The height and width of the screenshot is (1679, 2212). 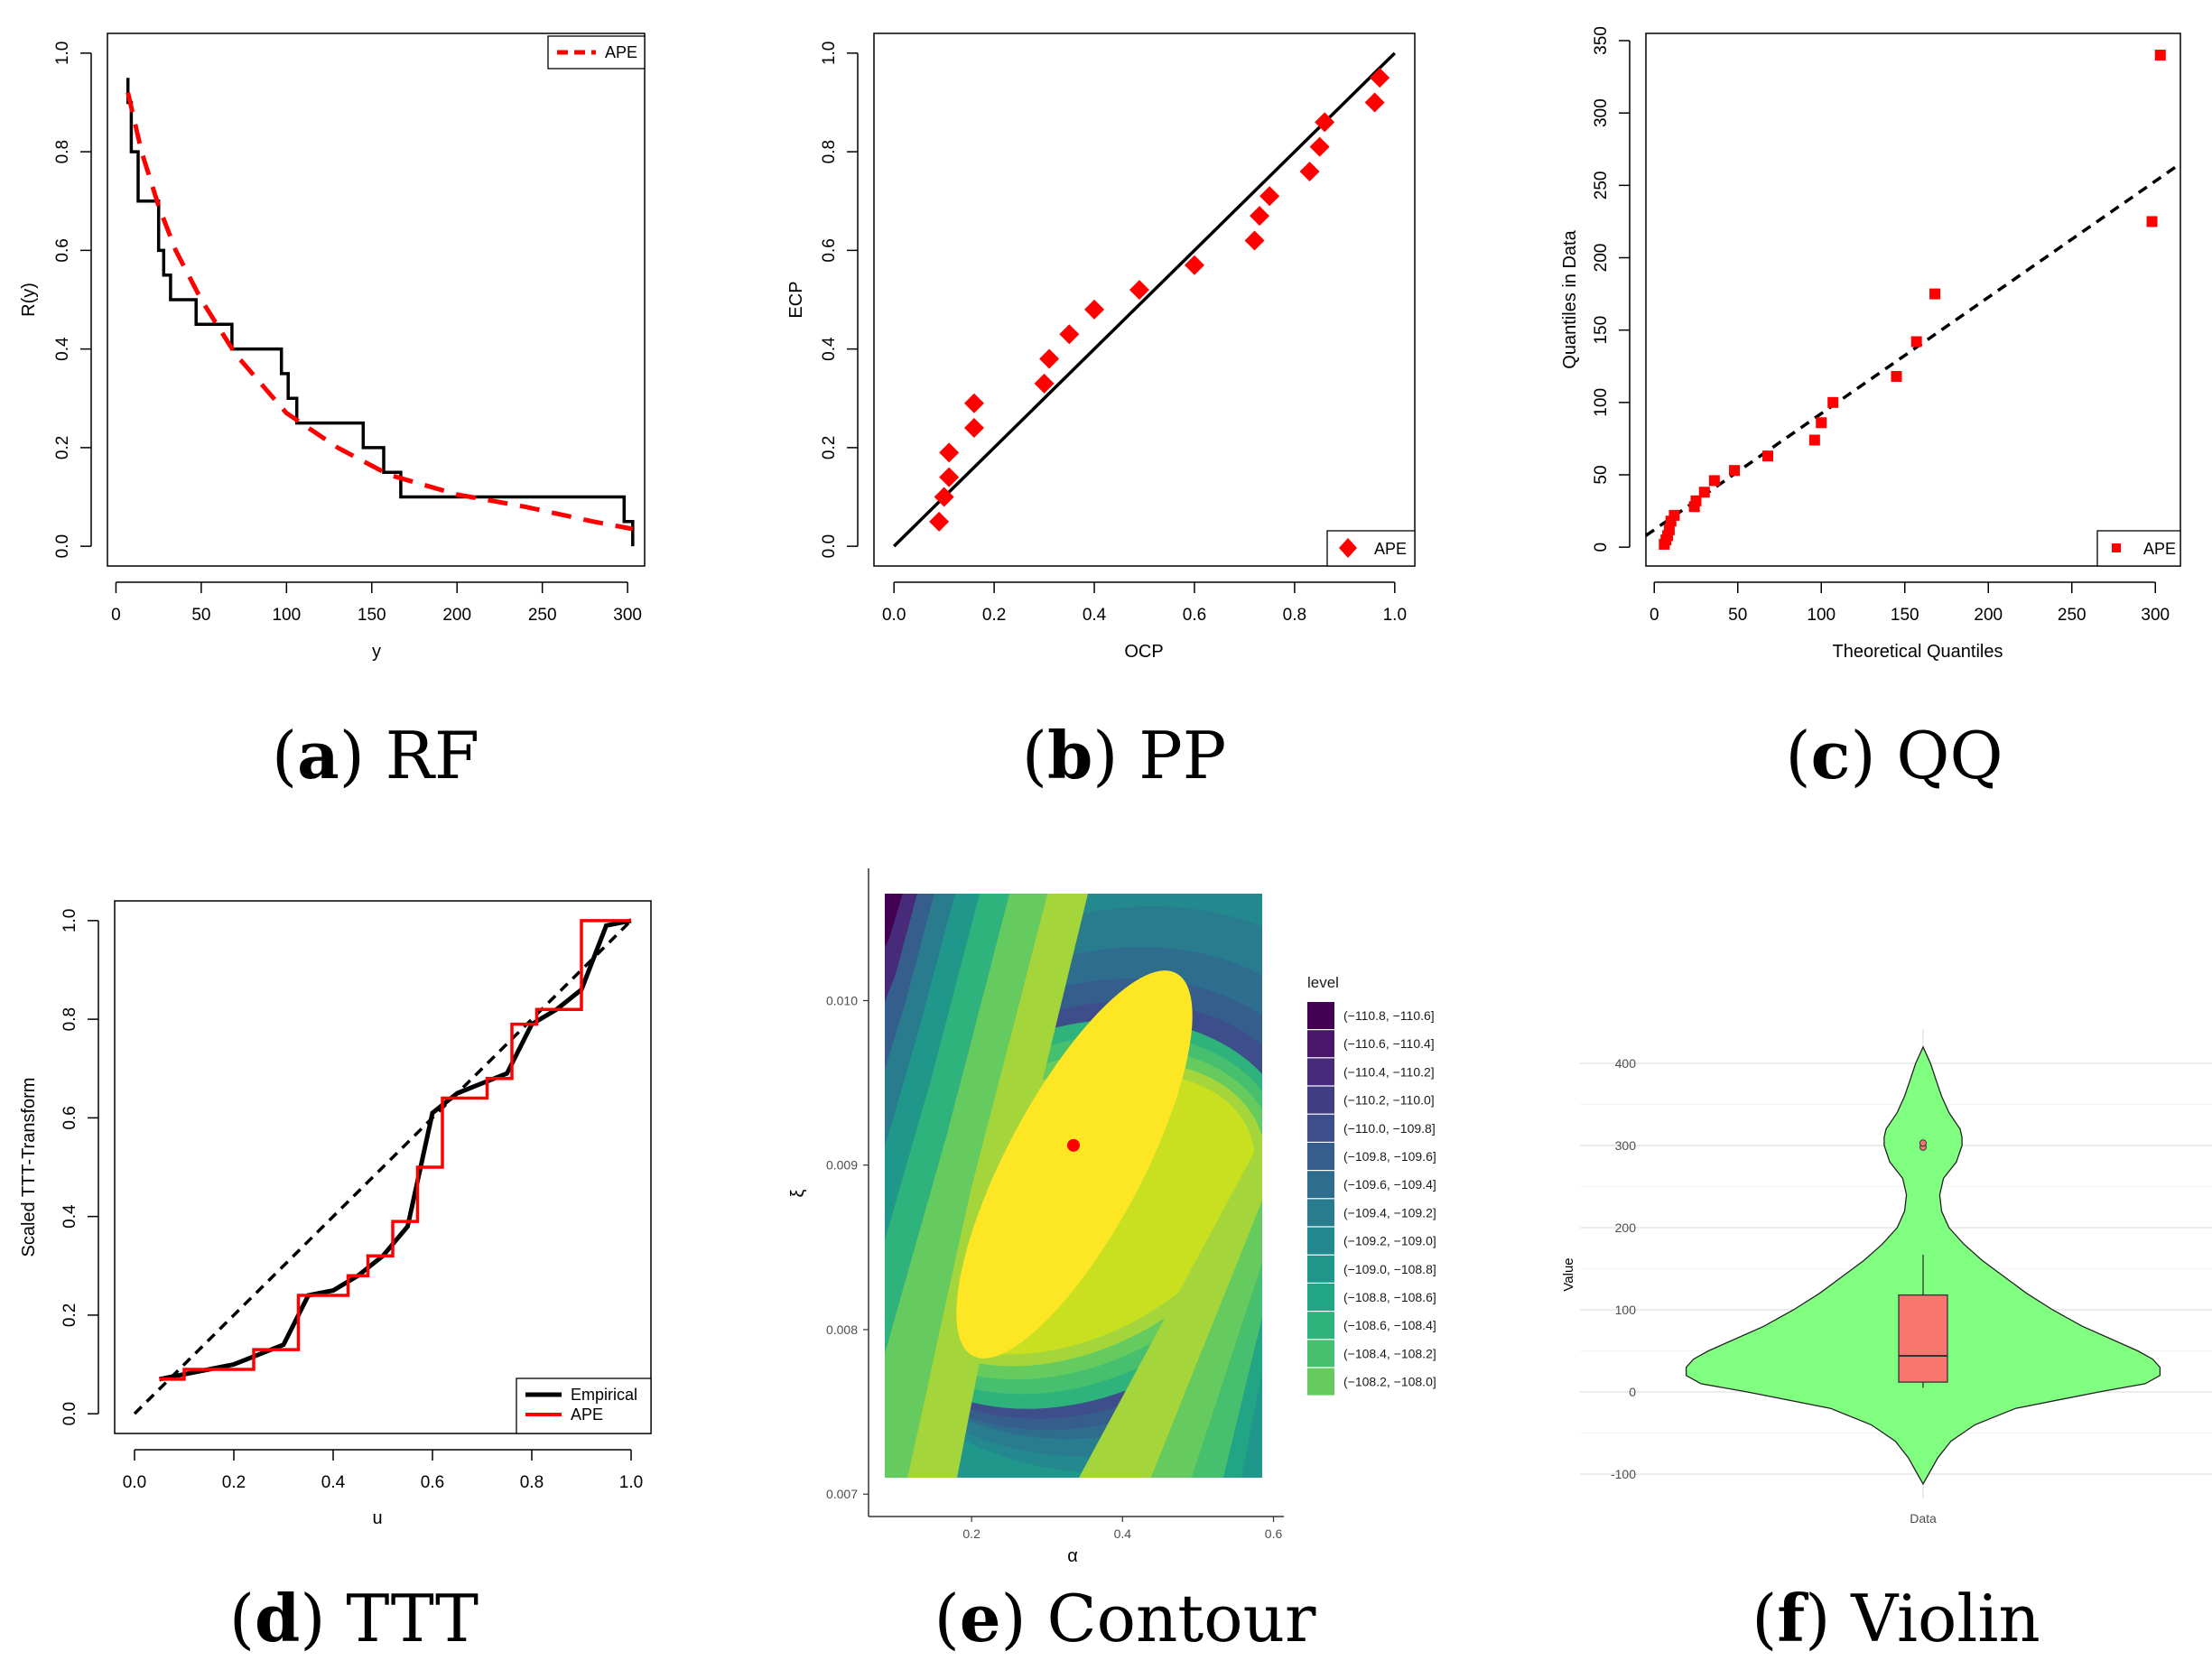 What do you see at coordinates (894, 615) in the screenshot?
I see `pp-x-tick-label: 0.0` at bounding box center [894, 615].